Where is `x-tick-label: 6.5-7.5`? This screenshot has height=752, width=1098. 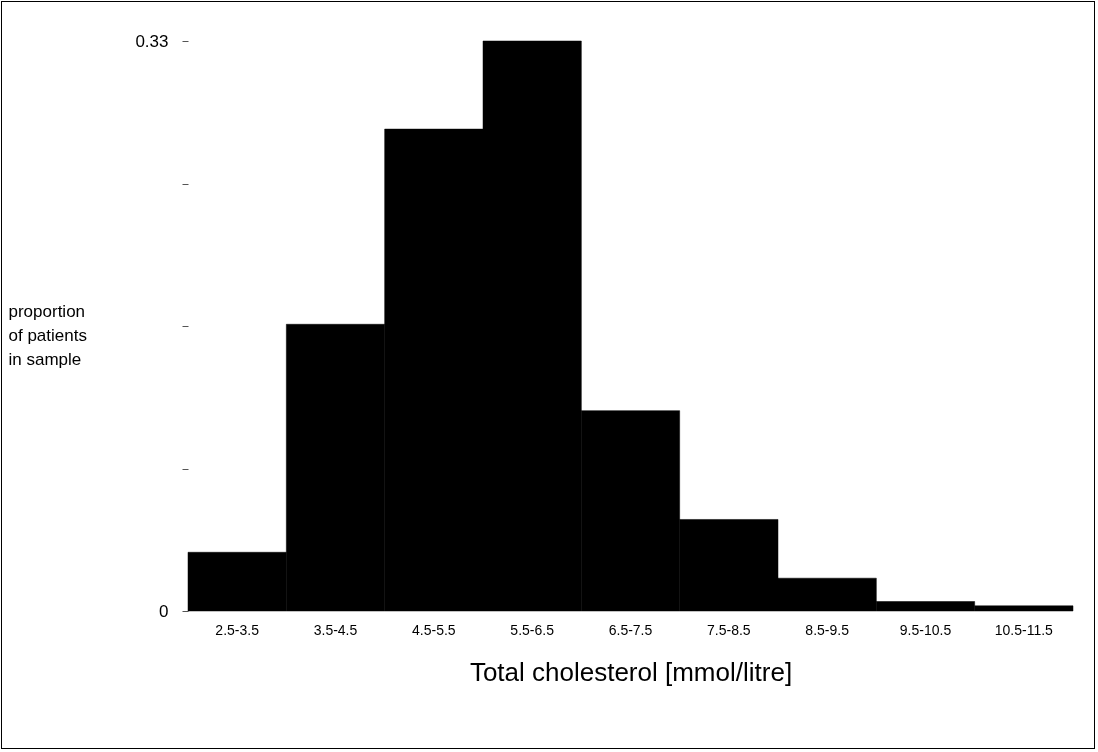 x-tick-label: 6.5-7.5 is located at coordinates (630, 629).